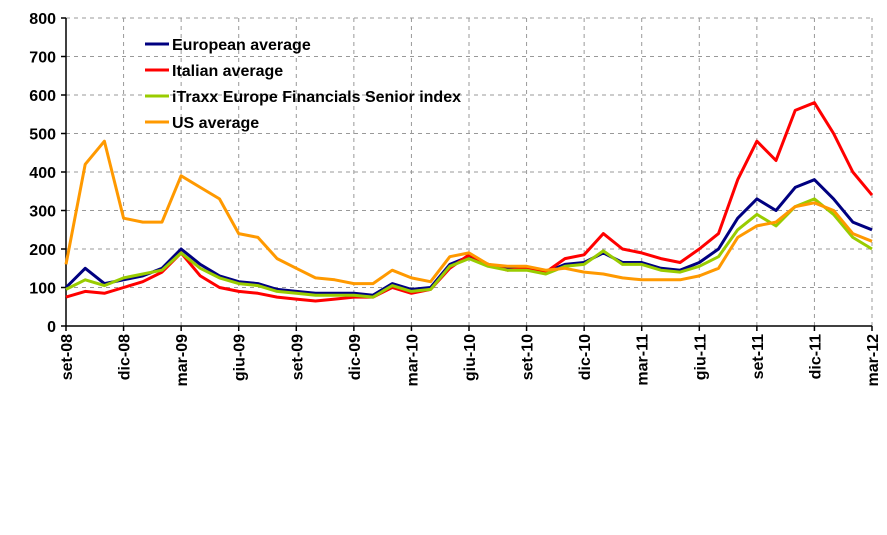 The height and width of the screenshot is (535, 887). What do you see at coordinates (42, 58) in the screenshot?
I see `y-tick-label: 700` at bounding box center [42, 58].